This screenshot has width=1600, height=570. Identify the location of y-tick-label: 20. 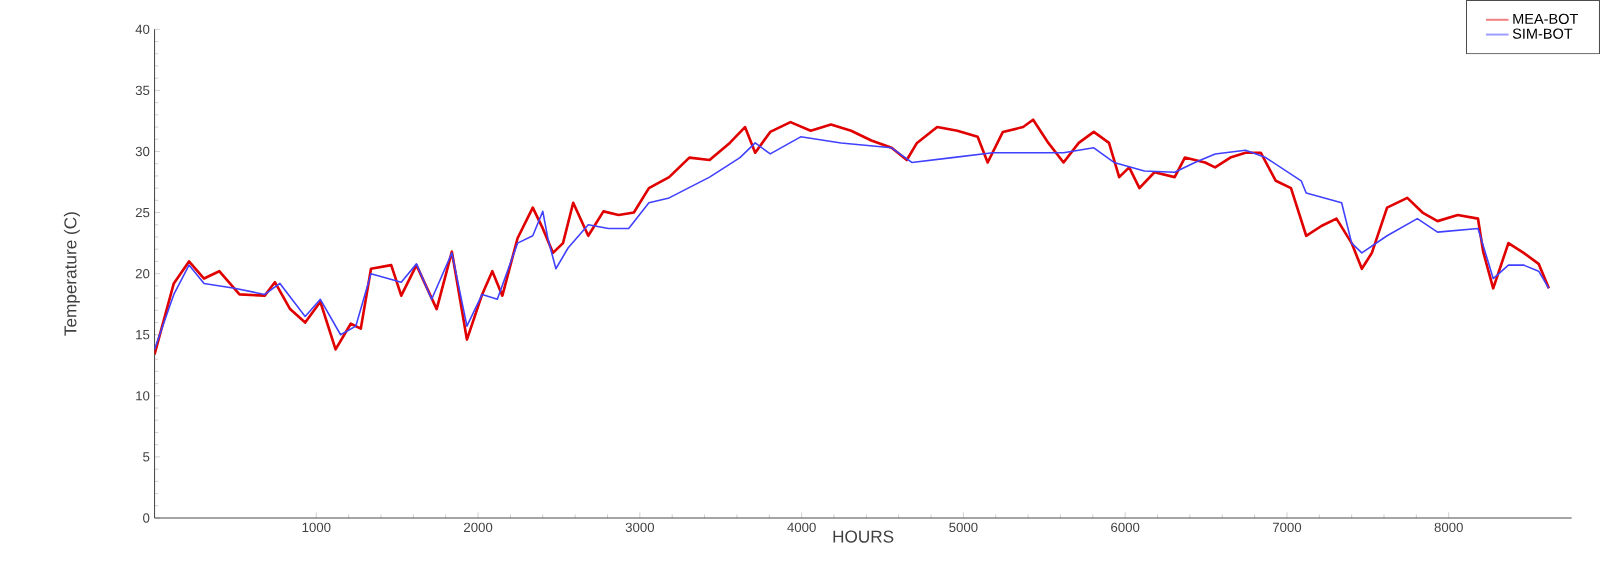
(142, 274).